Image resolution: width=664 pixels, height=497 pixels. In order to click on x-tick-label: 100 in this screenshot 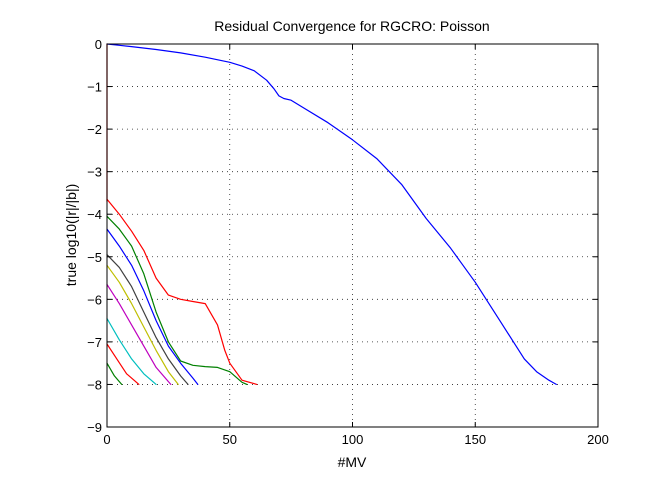, I will do `click(353, 439)`.